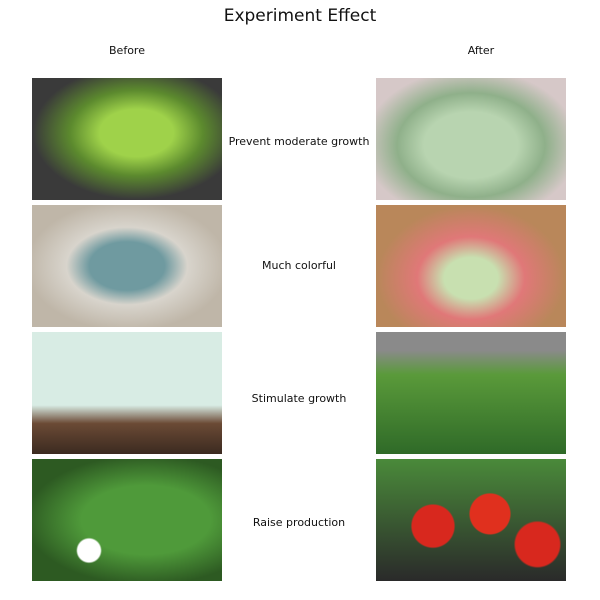 The height and width of the screenshot is (600, 600). What do you see at coordinates (300, 16) in the screenshot?
I see `page-title: Experiment Effect` at bounding box center [300, 16].